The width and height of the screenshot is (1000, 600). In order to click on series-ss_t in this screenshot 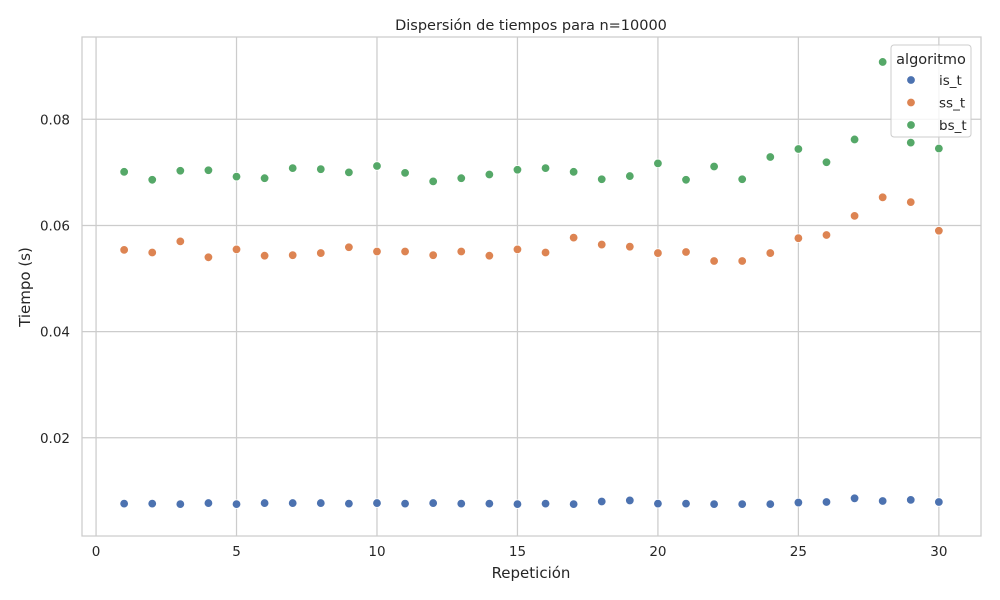, I will do `click(531, 229)`.